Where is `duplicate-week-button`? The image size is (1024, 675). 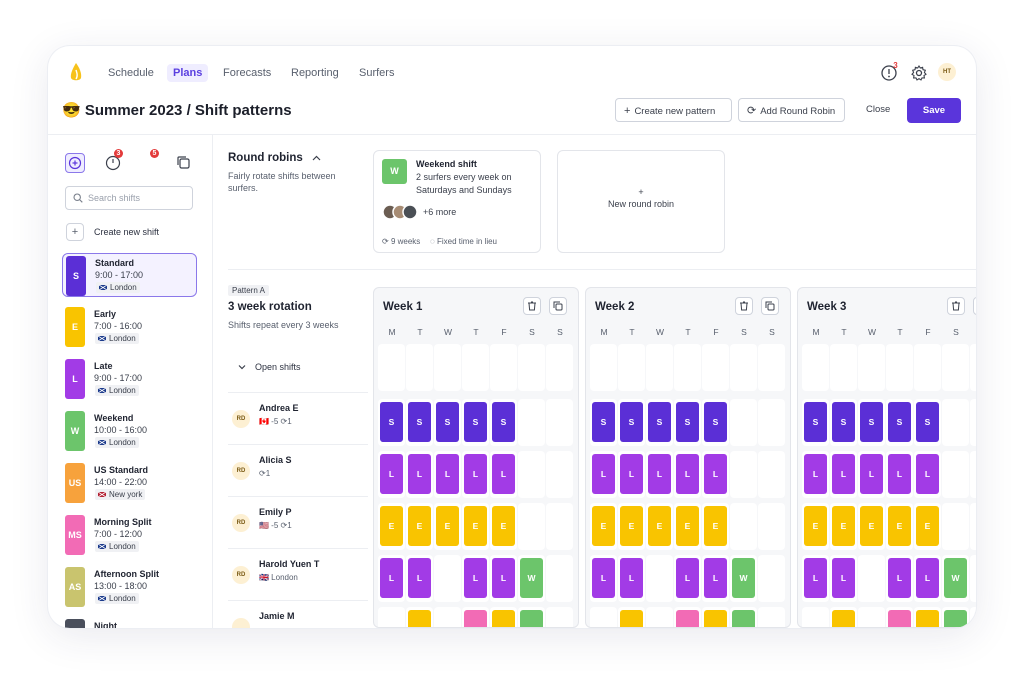 duplicate-week-button is located at coordinates (770, 306).